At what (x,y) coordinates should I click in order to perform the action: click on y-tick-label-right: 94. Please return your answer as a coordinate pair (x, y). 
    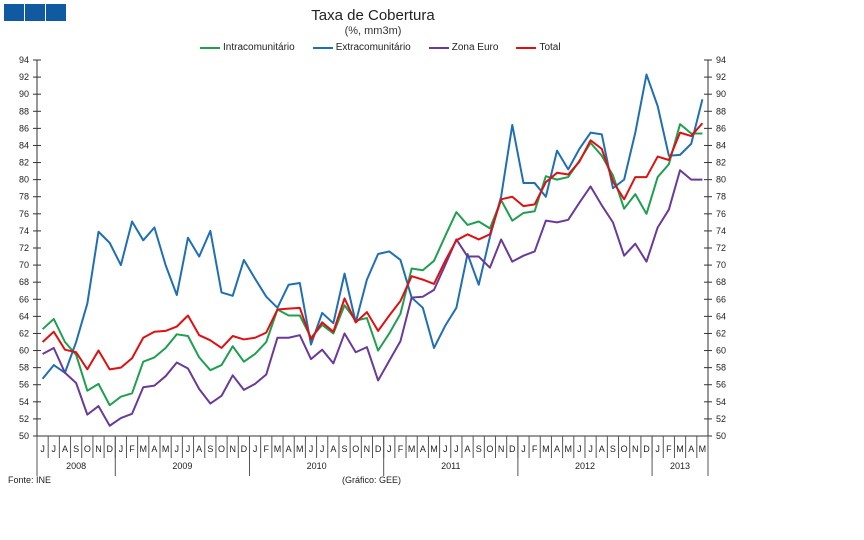
    Looking at the image, I should click on (721, 60).